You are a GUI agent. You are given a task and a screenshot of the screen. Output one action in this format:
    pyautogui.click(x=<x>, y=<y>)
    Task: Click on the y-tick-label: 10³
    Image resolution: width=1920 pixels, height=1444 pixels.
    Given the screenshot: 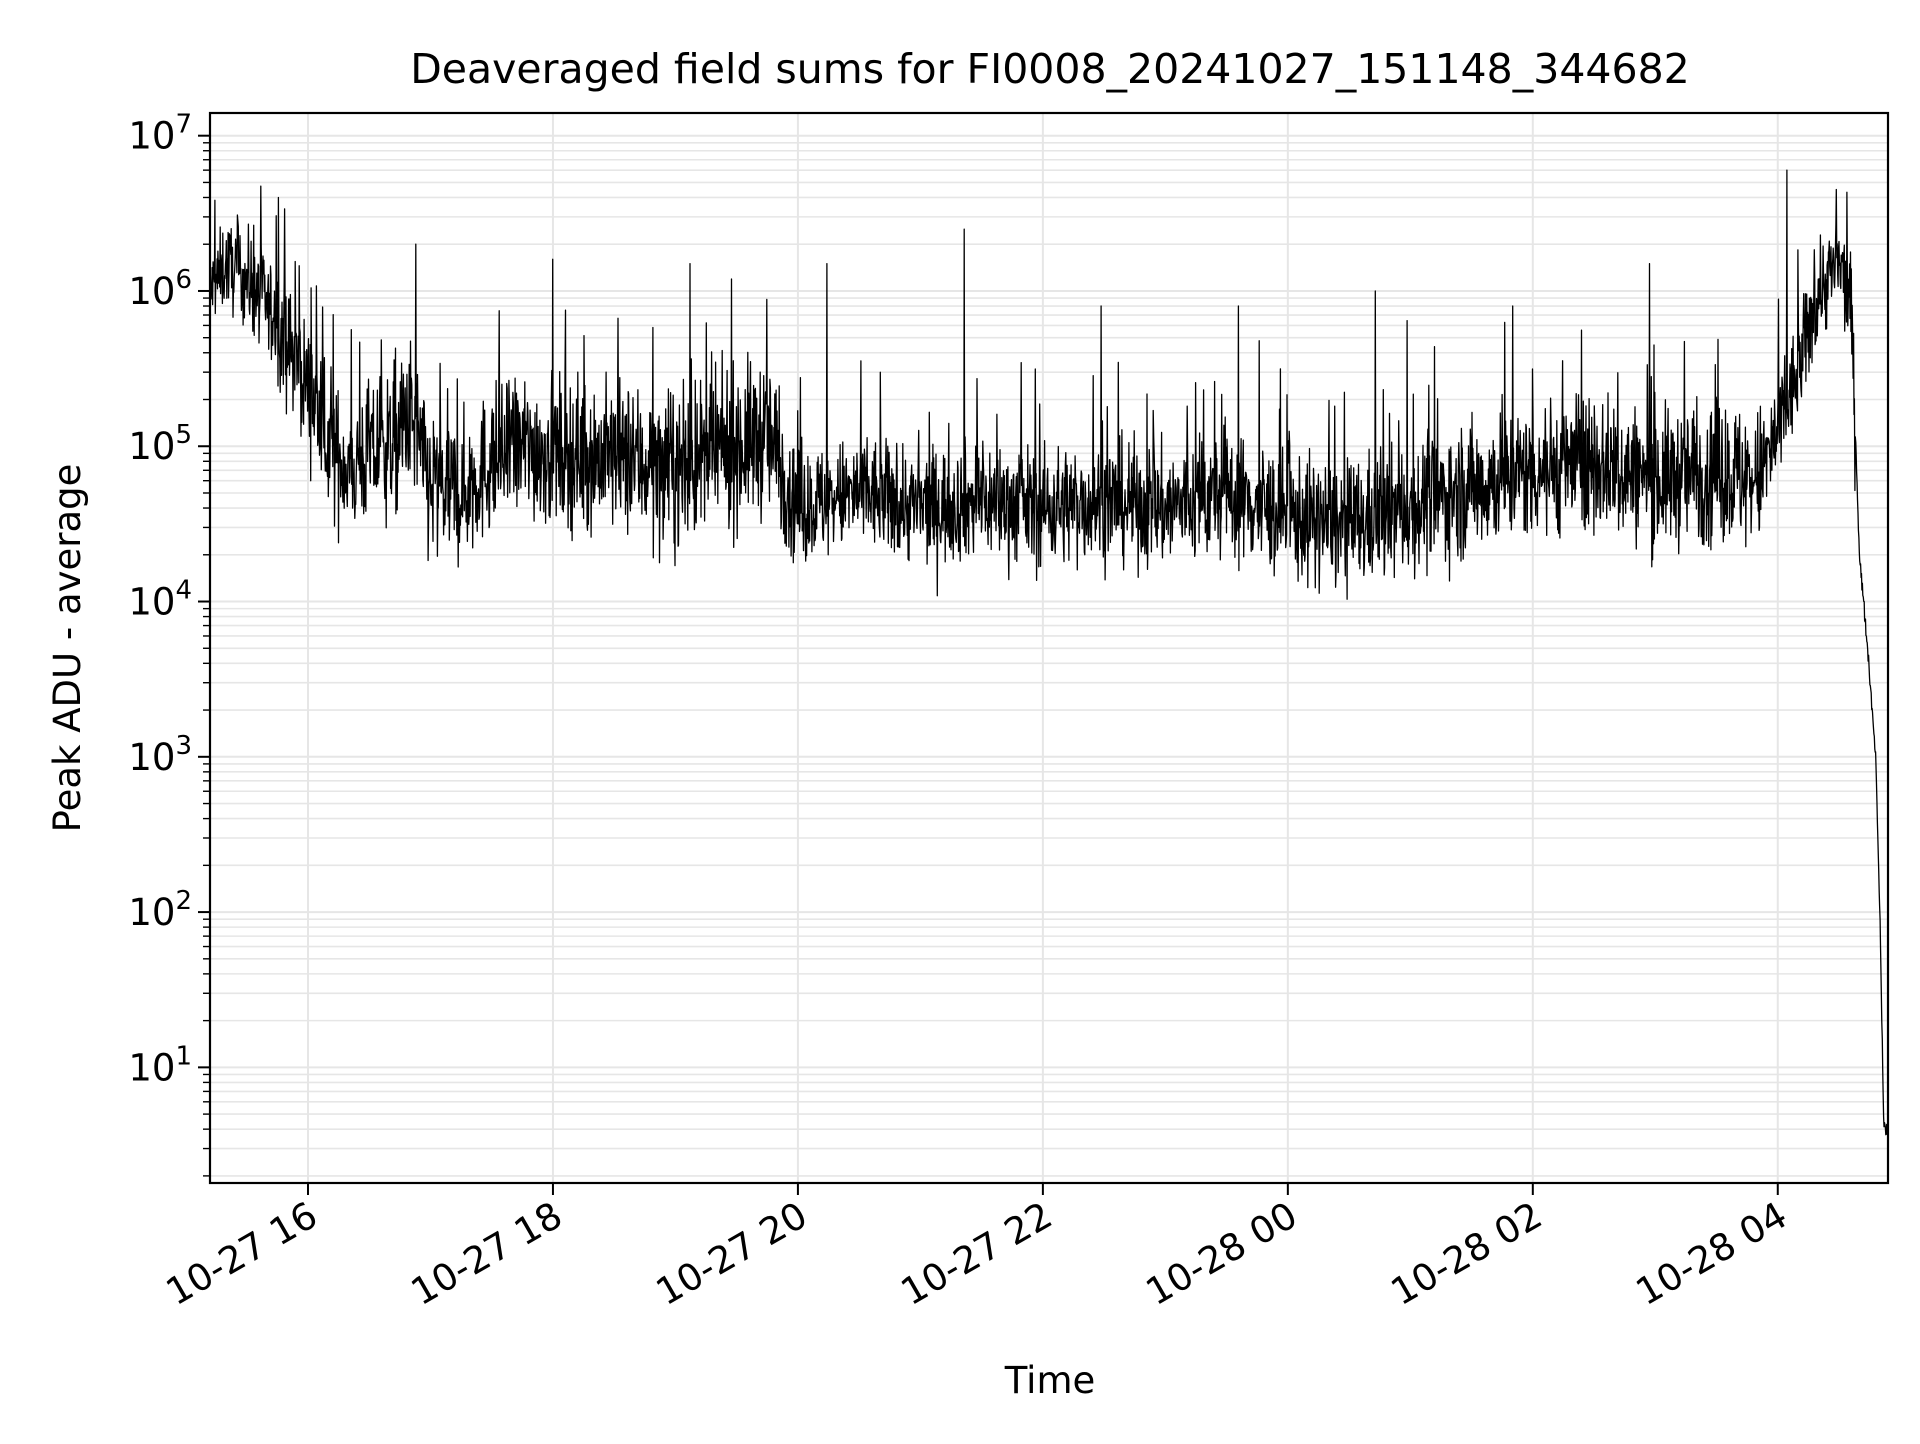 What is the action you would take?
    pyautogui.click(x=160, y=755)
    